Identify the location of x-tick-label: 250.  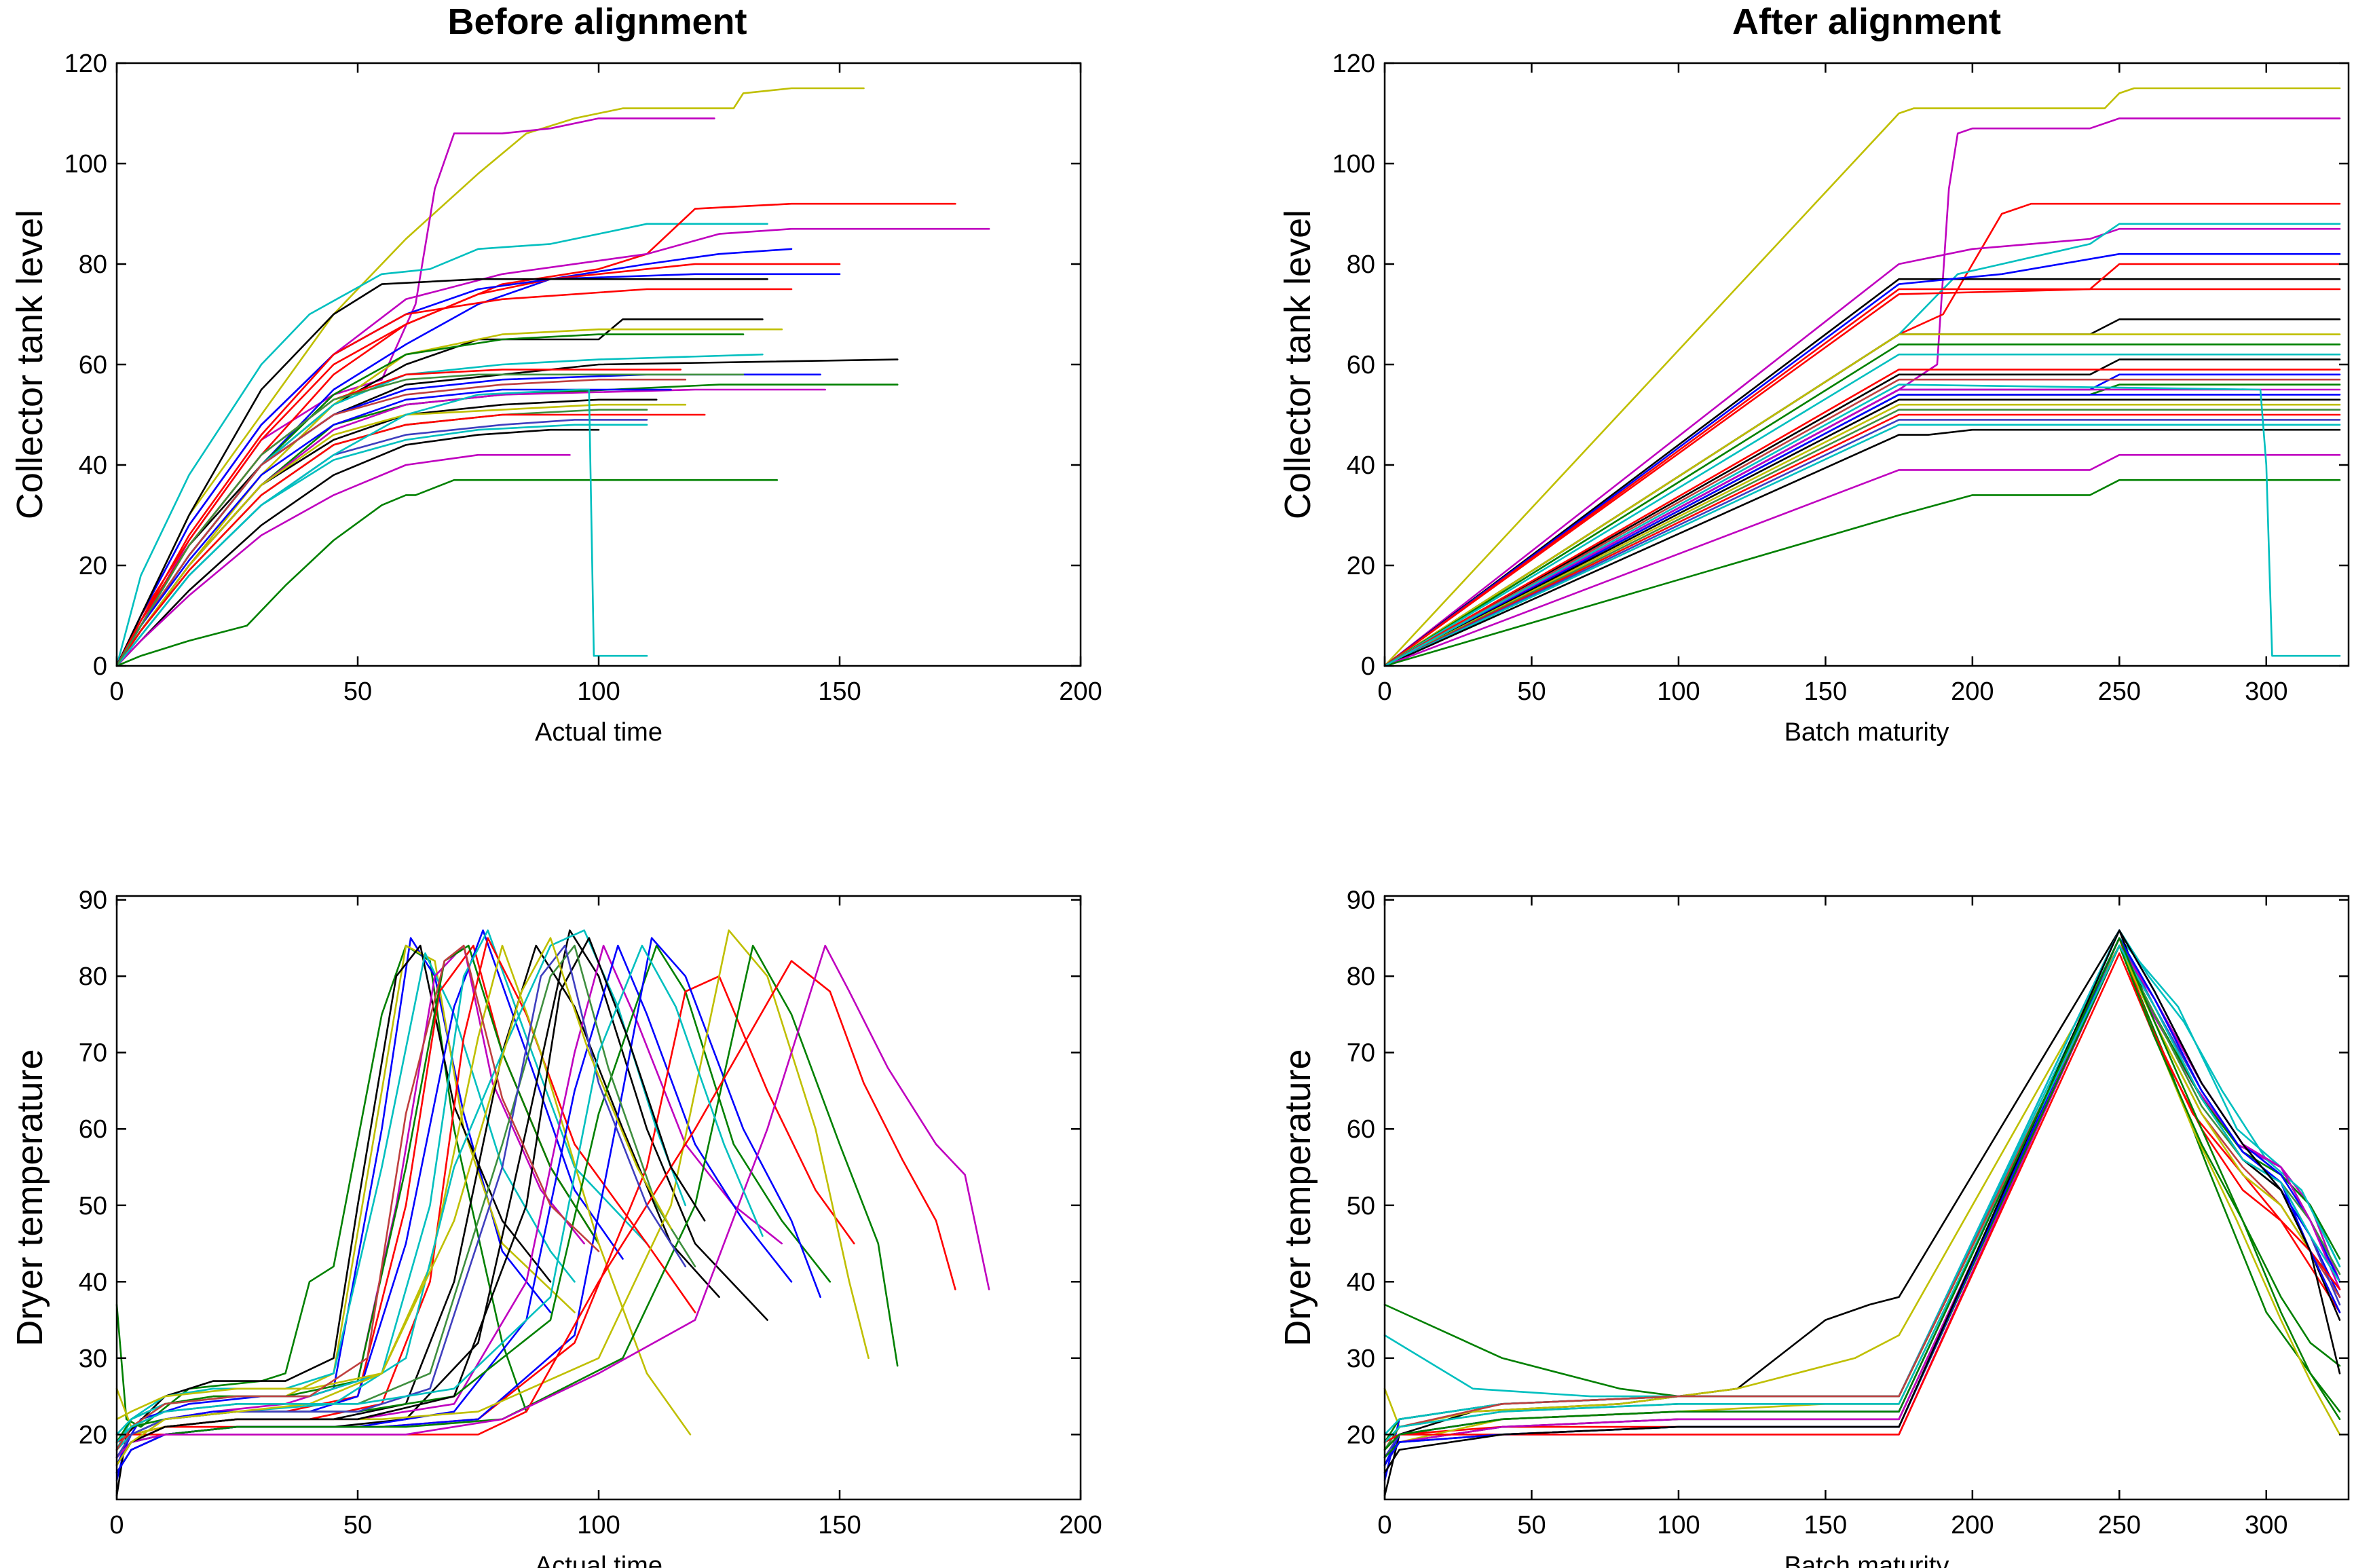
(2120, 1525).